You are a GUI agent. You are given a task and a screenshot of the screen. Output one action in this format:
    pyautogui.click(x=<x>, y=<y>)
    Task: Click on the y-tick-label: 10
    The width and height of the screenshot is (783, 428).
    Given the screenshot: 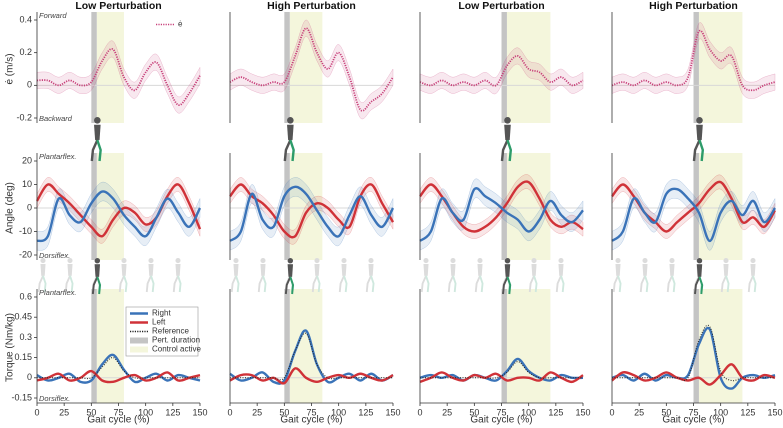 What is the action you would take?
    pyautogui.click(x=27, y=184)
    